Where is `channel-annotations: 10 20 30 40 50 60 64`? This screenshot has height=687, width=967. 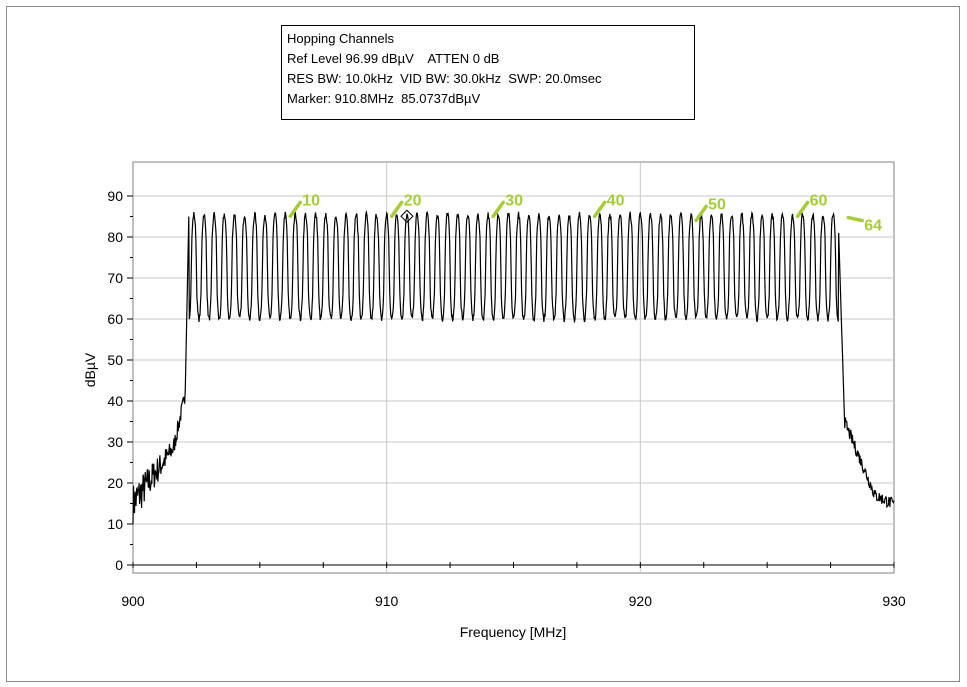 channel-annotations: 10 20 30 40 50 60 64 is located at coordinates (585, 213).